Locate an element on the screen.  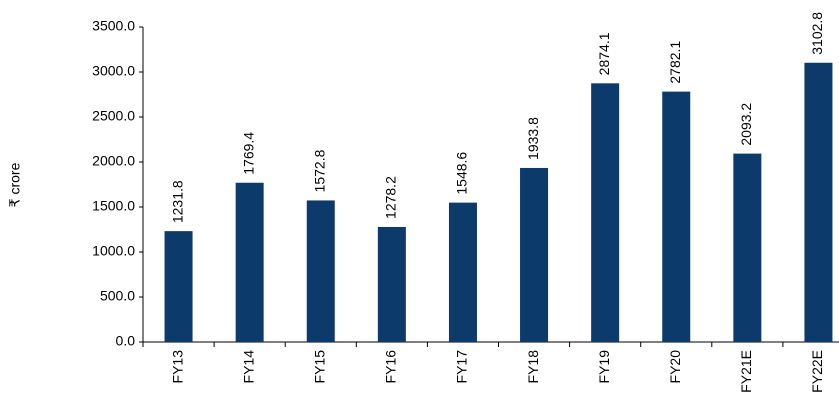
x-tick-label: FY20 is located at coordinates (675, 367).